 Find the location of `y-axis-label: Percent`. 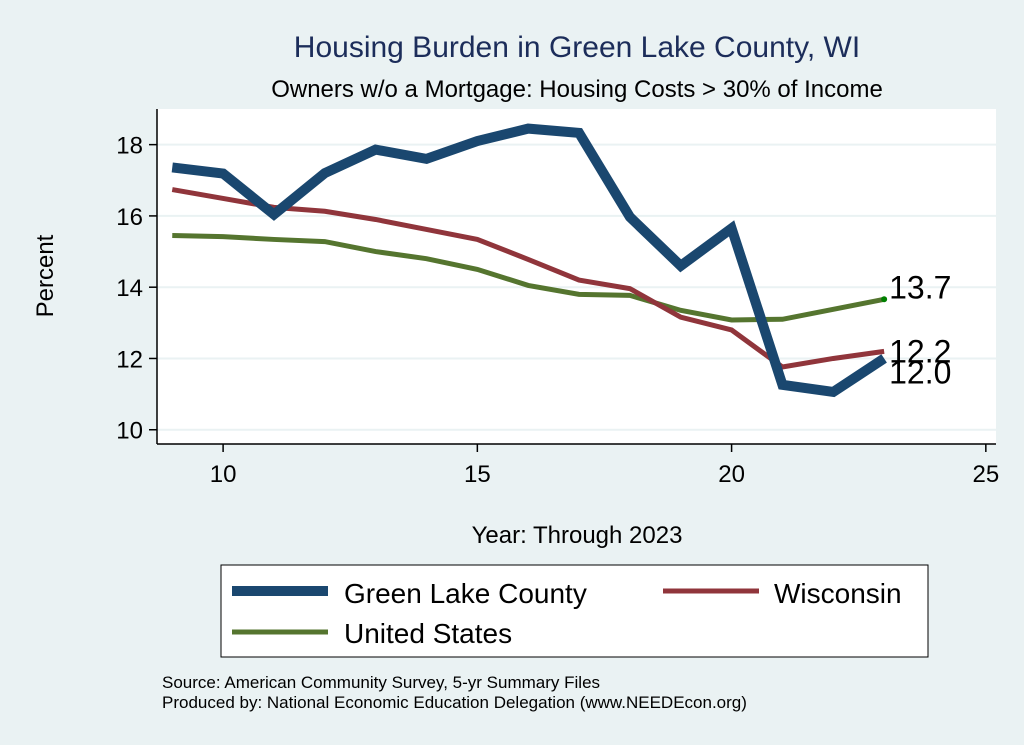

y-axis-label: Percent is located at coordinates (45, 275).